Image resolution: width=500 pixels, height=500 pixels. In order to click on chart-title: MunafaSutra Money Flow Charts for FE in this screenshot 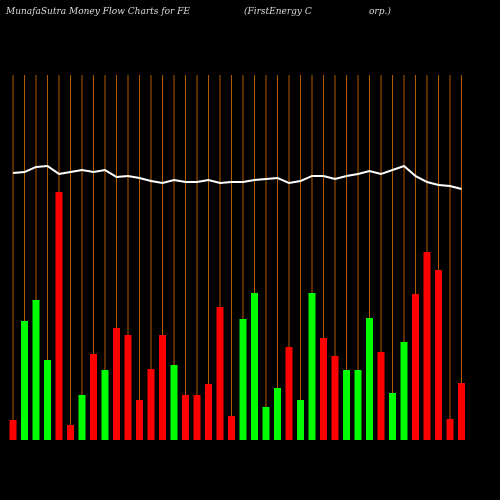, I will do `click(97, 12)`.